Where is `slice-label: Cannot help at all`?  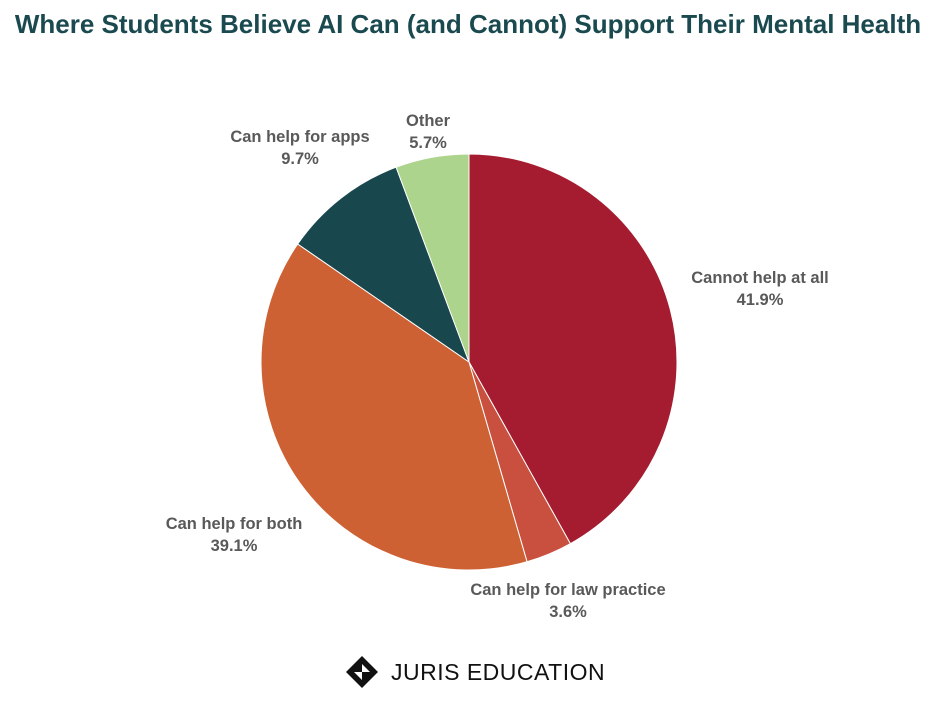 slice-label: Cannot help at all is located at coordinates (760, 278).